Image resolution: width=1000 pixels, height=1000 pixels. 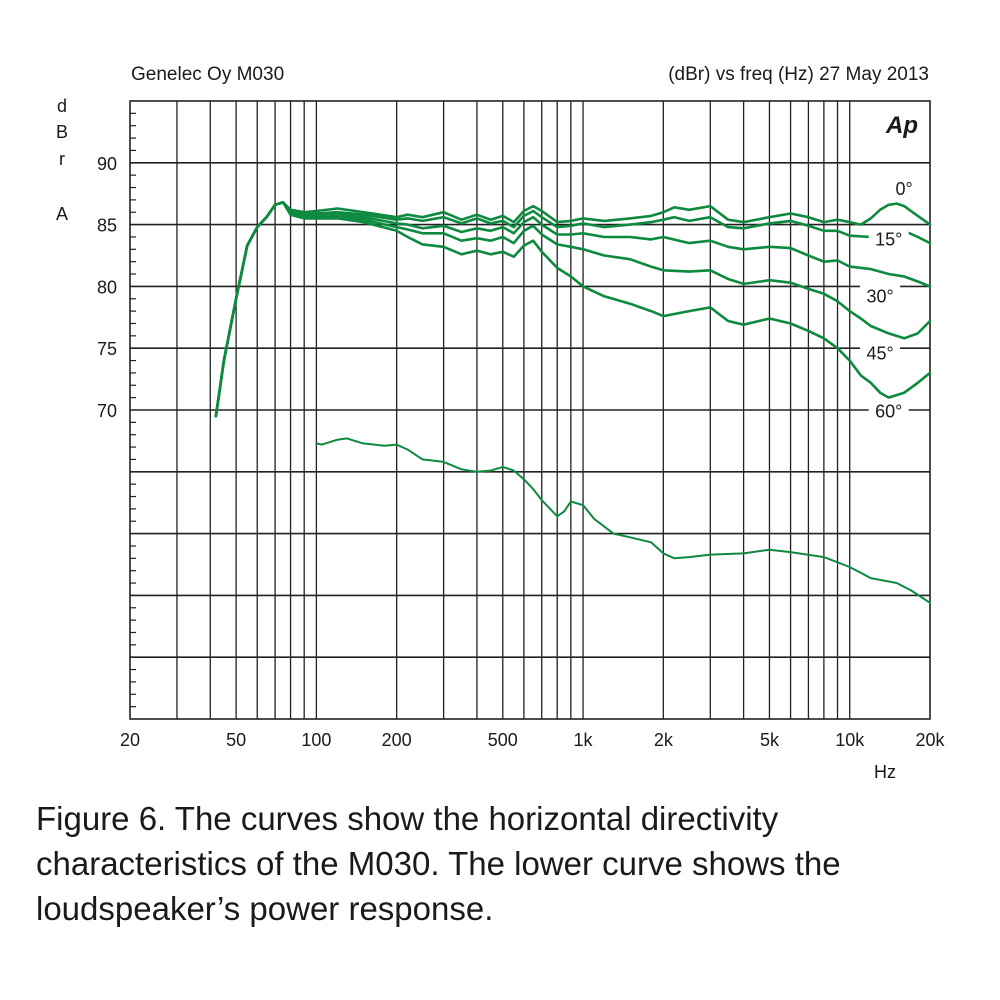 What do you see at coordinates (623, 520) in the screenshot?
I see `power-response-curve` at bounding box center [623, 520].